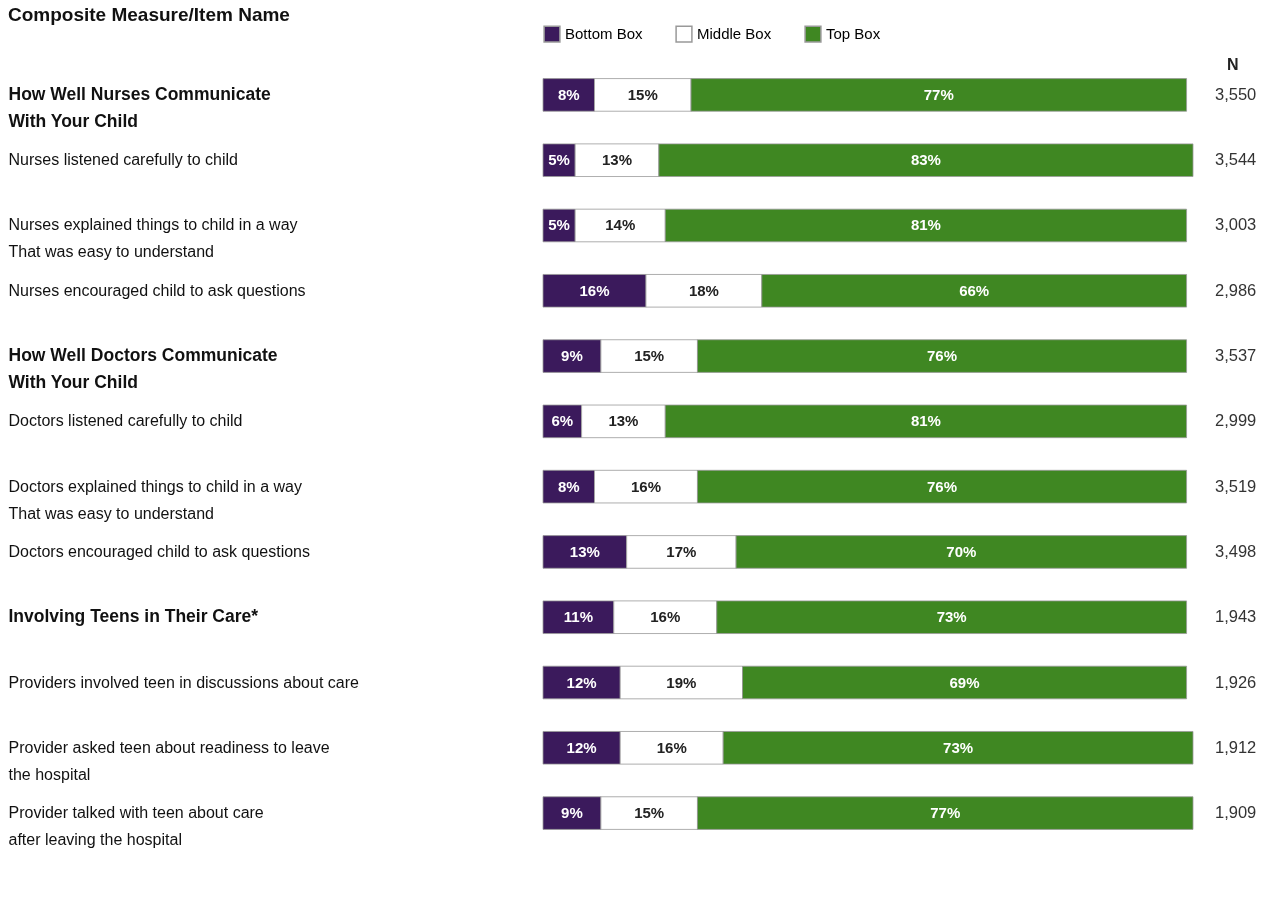  What do you see at coordinates (149, 14) in the screenshot?
I see `text: Composite Measure/Item Name` at bounding box center [149, 14].